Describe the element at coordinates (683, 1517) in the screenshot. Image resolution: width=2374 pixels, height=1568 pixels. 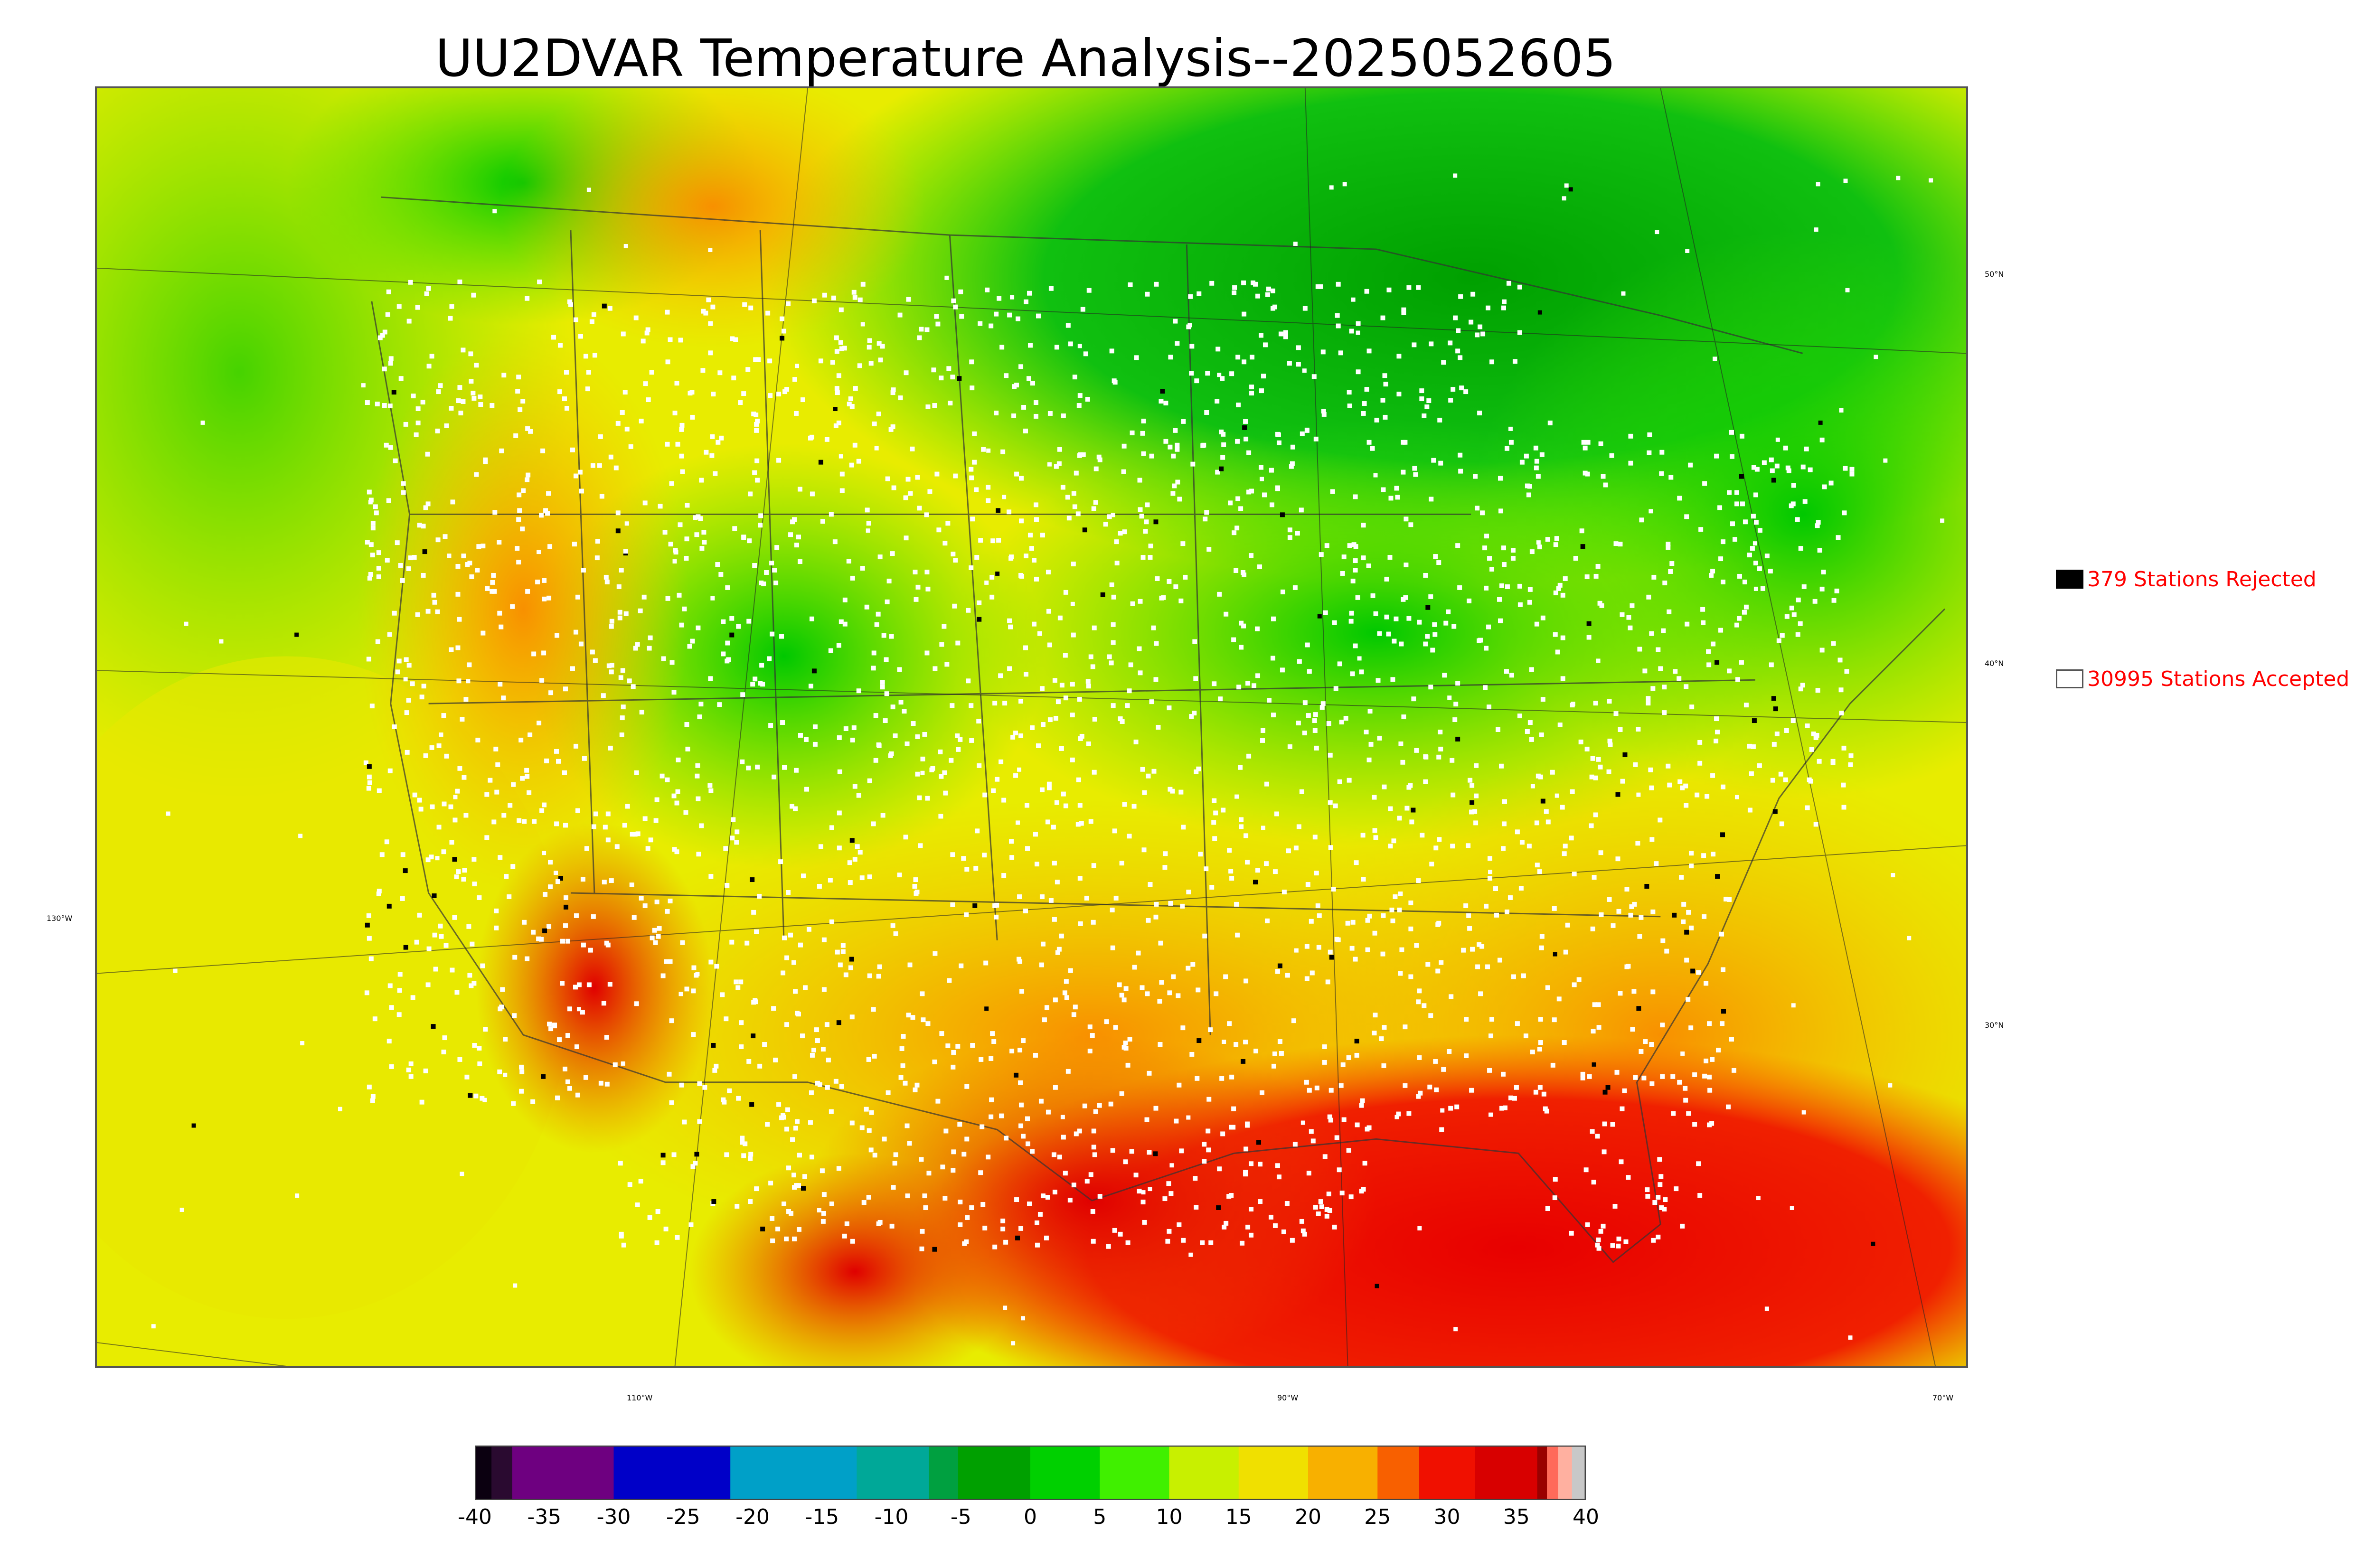
I see `colorbar-tick-label: -25` at that location.